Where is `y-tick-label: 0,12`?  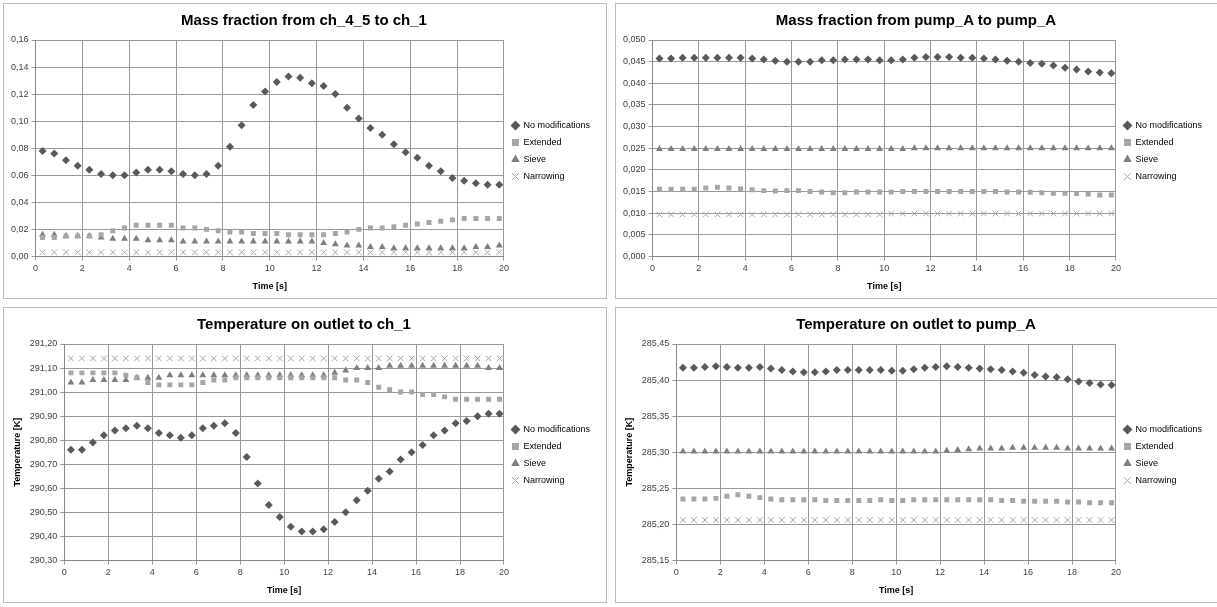 y-tick-label: 0,12 is located at coordinates (19, 93).